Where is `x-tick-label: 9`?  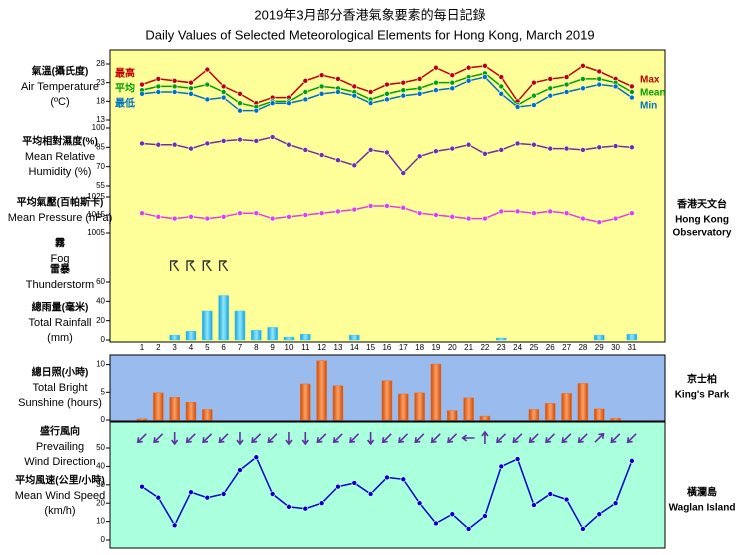
x-tick-label: 9 is located at coordinates (272, 347).